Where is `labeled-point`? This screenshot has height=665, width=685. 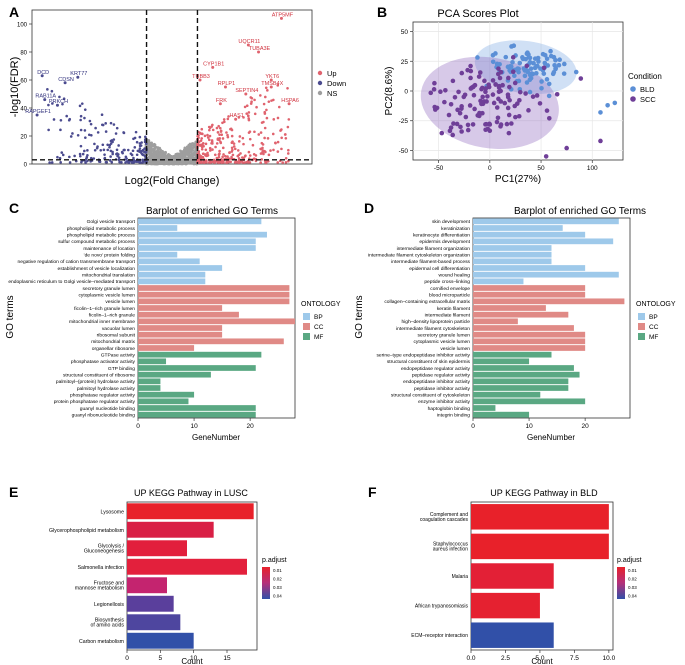 labeled-point is located at coordinates (248, 45).